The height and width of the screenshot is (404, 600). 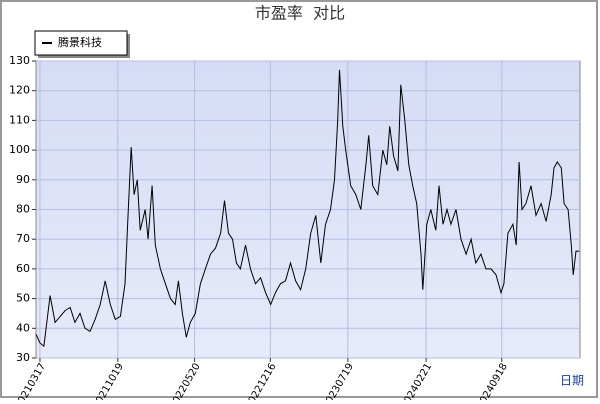 I want to click on chart-title: 市盈率 对比, so click(x=300, y=13).